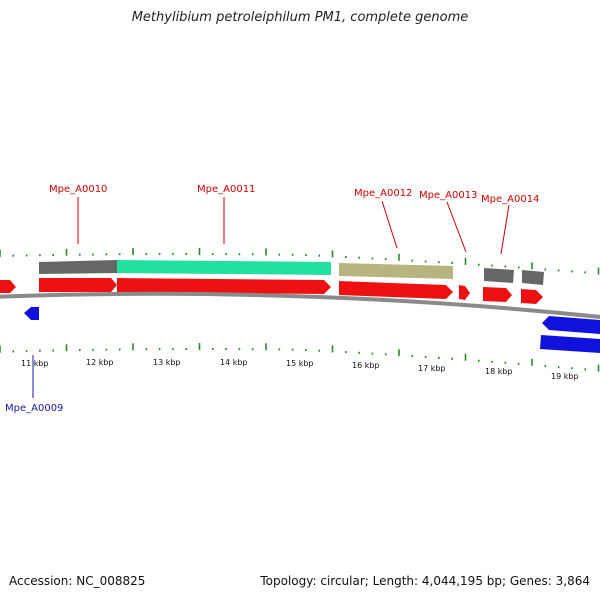  I want to click on inner-tick-ring, so click(300, 357).